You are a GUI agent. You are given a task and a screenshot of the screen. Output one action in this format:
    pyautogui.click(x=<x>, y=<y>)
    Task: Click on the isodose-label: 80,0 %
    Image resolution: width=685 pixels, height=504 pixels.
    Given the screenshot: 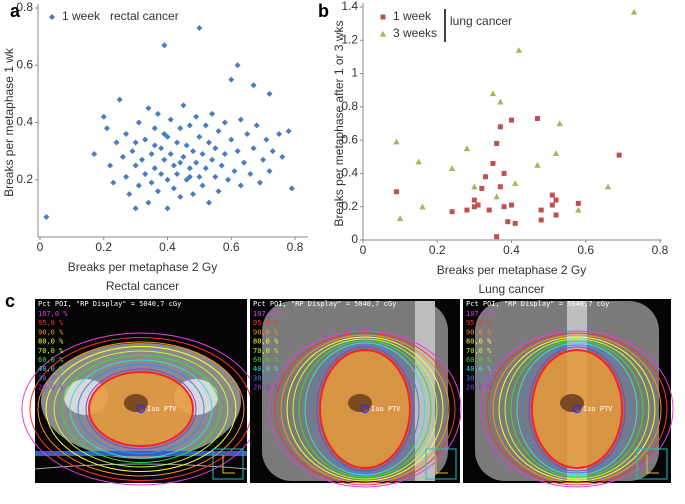 What is the action you would take?
    pyautogui.click(x=51, y=342)
    